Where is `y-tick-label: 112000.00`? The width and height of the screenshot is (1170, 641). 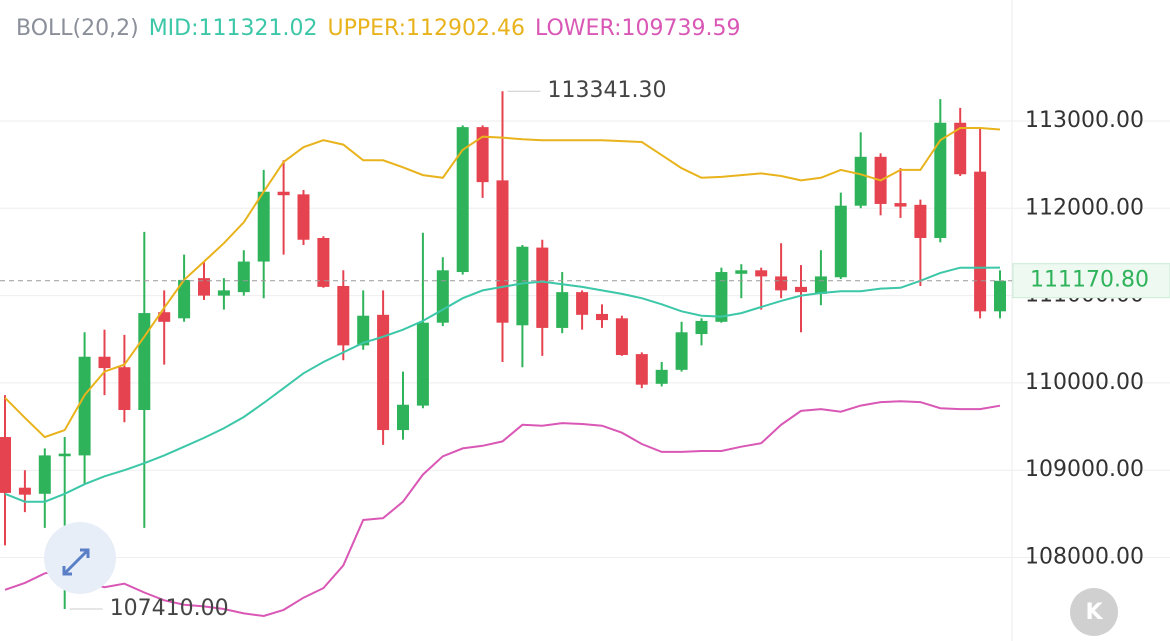 y-tick-label: 112000.00 is located at coordinates (1084, 207).